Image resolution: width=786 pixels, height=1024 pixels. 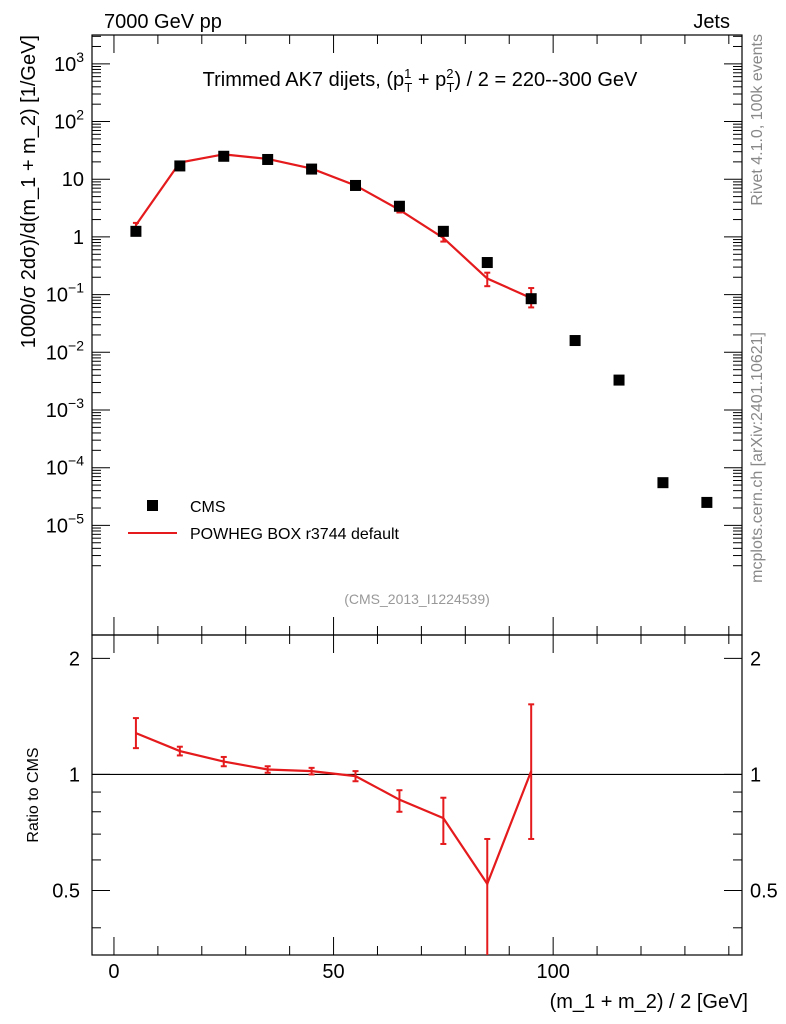 I want to click on ratio-y-tick-label-right: 2, so click(x=755, y=659).